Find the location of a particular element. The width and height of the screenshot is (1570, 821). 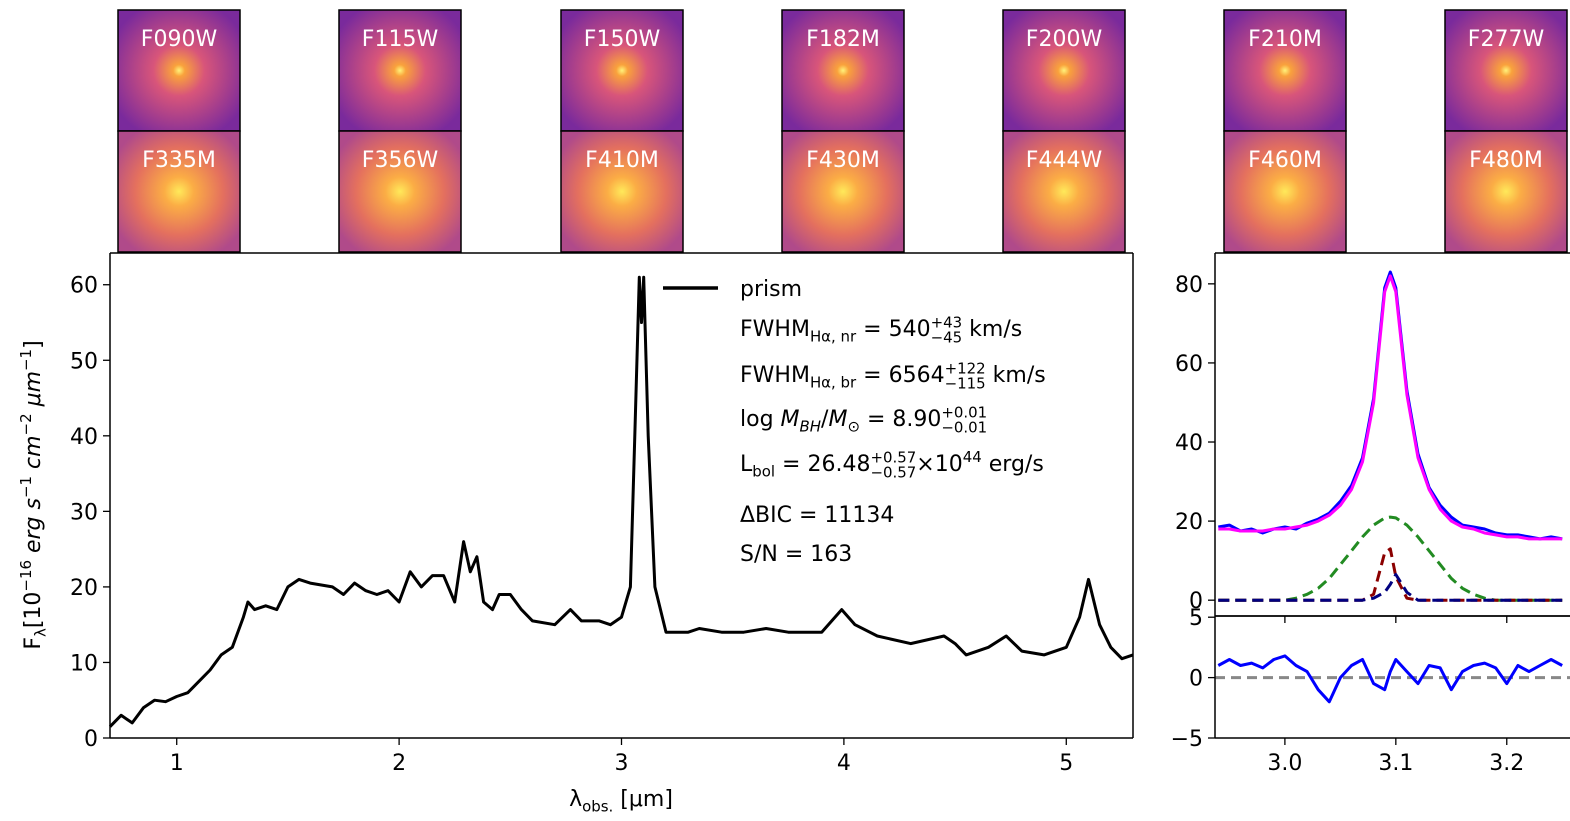

label-part: bol is located at coordinates (763, 472).